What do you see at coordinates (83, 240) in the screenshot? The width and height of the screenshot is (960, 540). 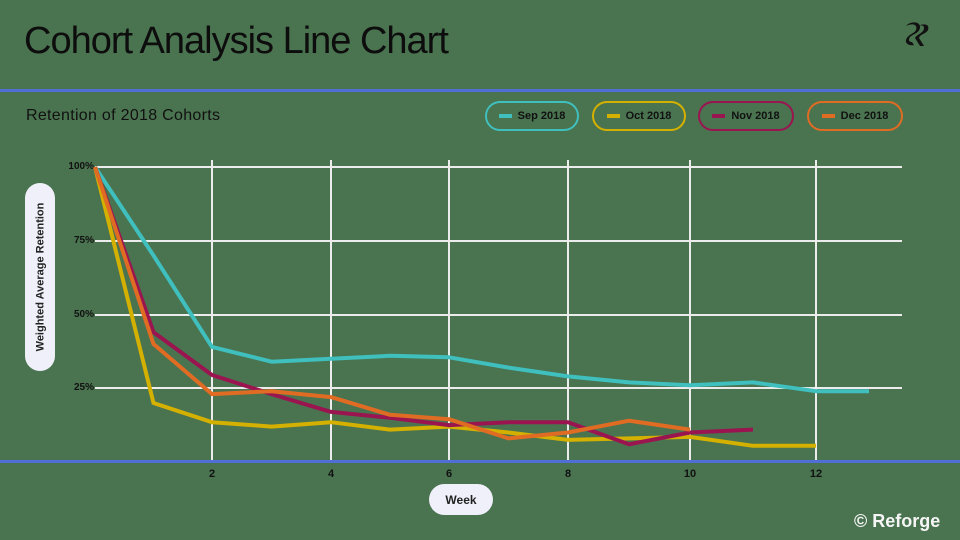 I see `y-tick-75: 75%` at bounding box center [83, 240].